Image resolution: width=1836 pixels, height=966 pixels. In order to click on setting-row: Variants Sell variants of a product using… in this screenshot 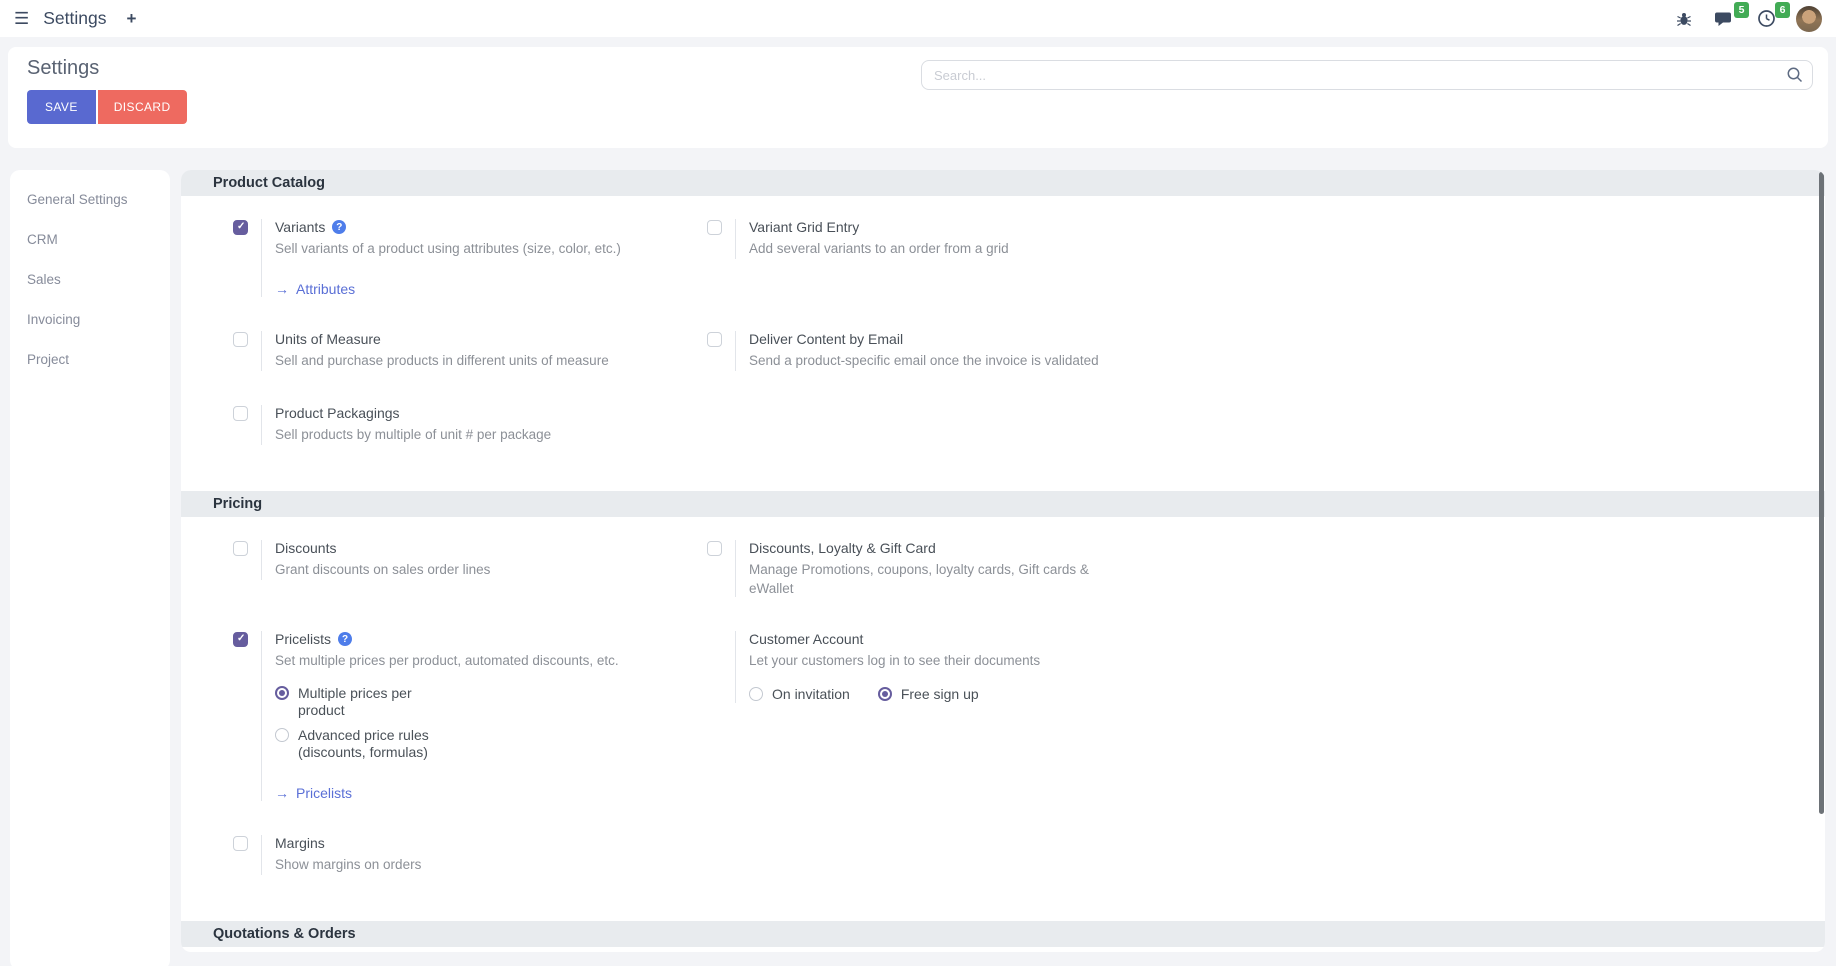, I will do `click(1029, 258)`.